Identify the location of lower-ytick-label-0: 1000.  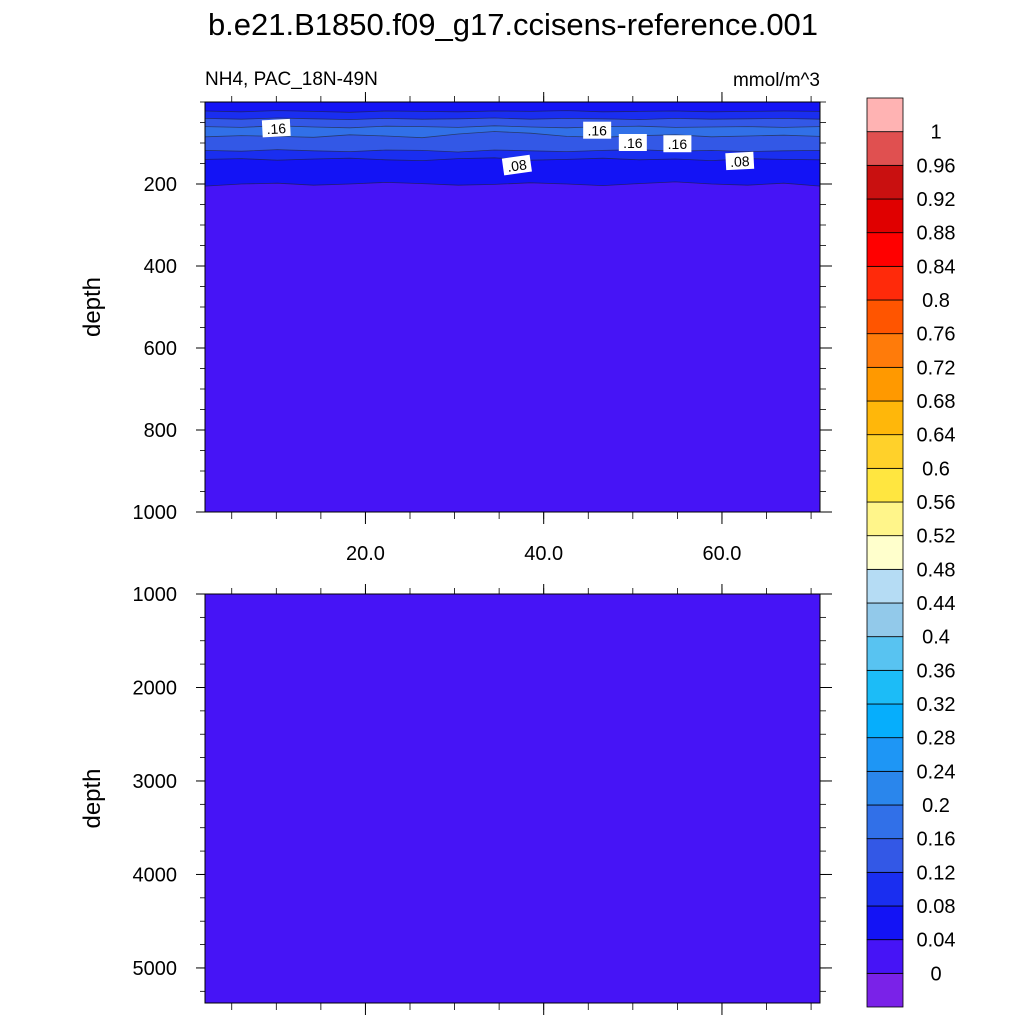
(155, 595).